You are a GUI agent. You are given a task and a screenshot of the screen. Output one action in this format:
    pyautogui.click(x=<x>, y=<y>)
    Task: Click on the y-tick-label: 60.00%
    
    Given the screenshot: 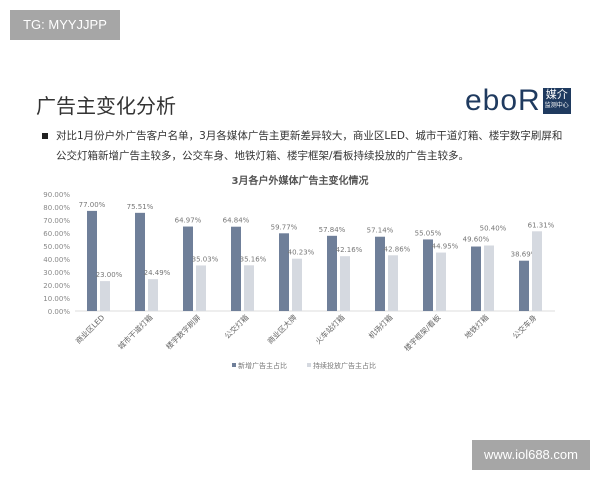 What is the action you would take?
    pyautogui.click(x=56, y=234)
    